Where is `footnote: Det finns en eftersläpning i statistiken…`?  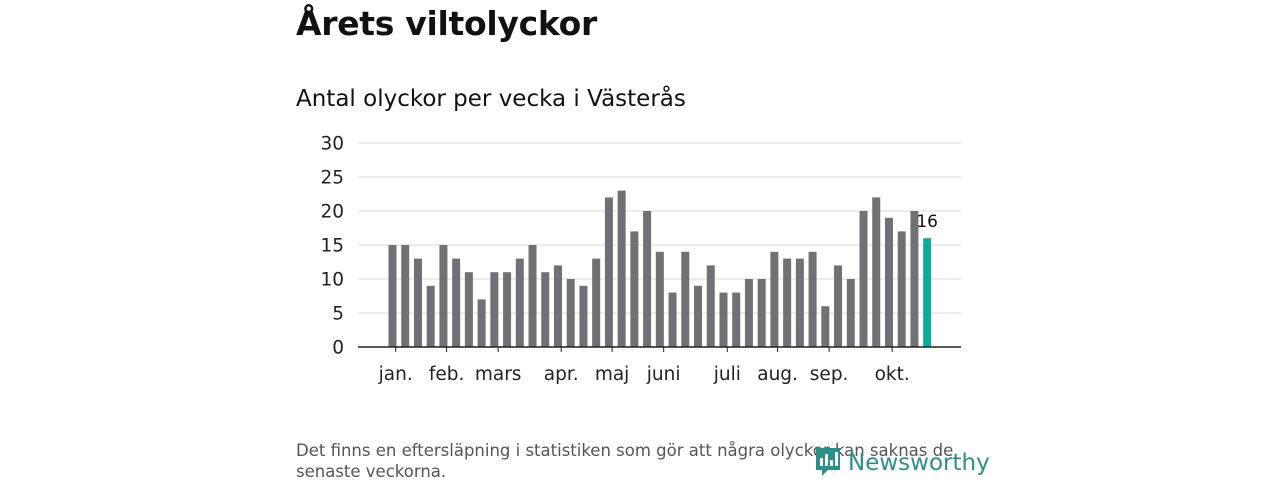 footnote: Det finns en eftersläpning i statistiken… is located at coordinates (625, 461).